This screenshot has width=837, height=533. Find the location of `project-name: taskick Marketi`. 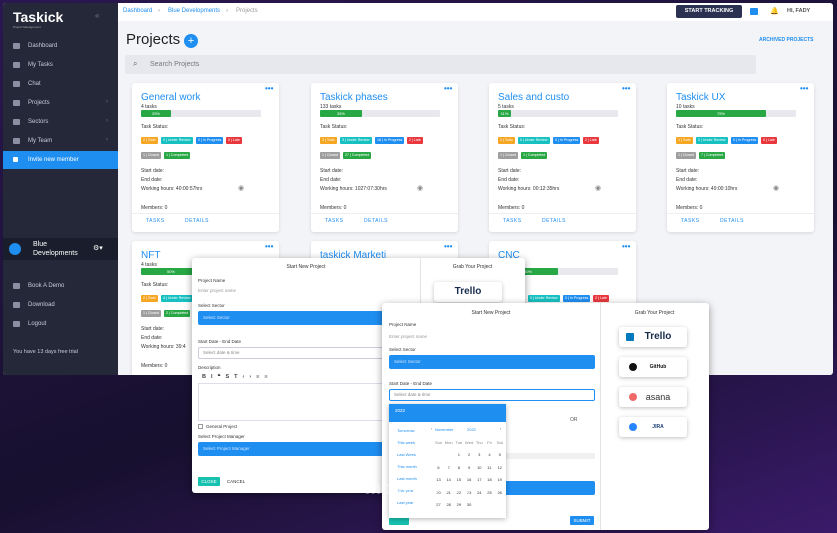

project-name: taskick Marketi is located at coordinates (353, 255).